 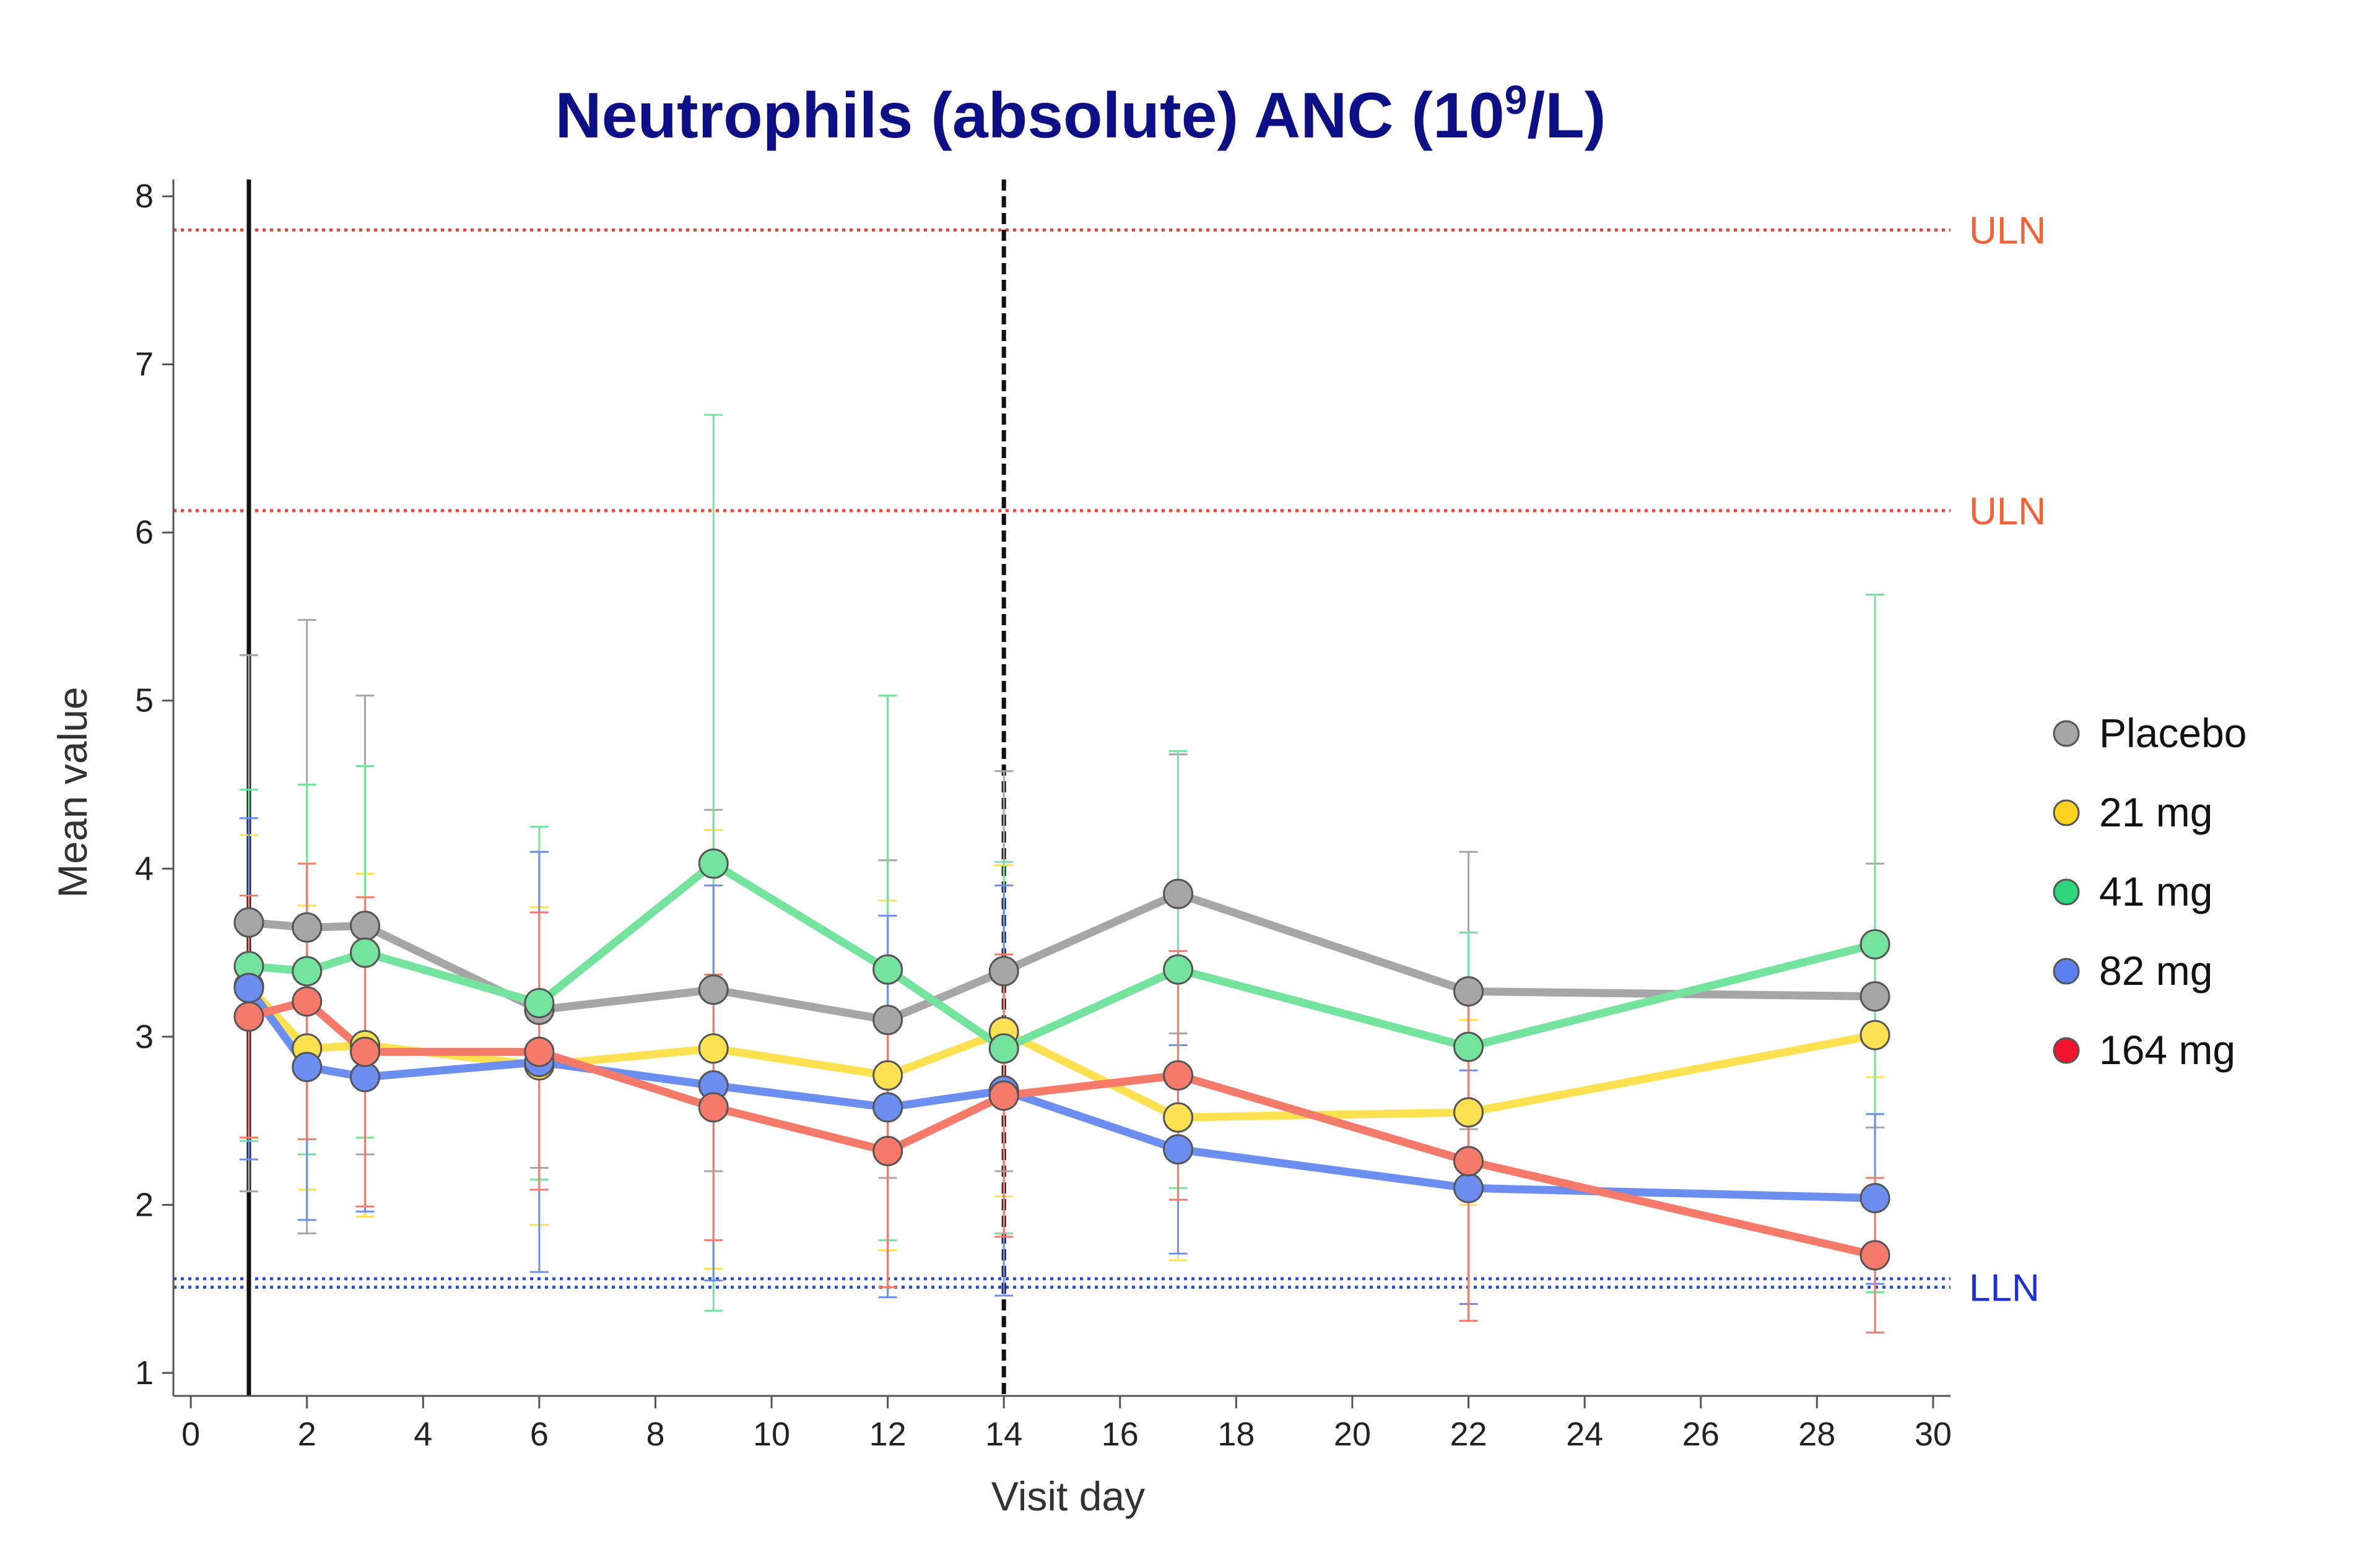 I want to click on x-tick-label: 30, so click(x=1933, y=1434).